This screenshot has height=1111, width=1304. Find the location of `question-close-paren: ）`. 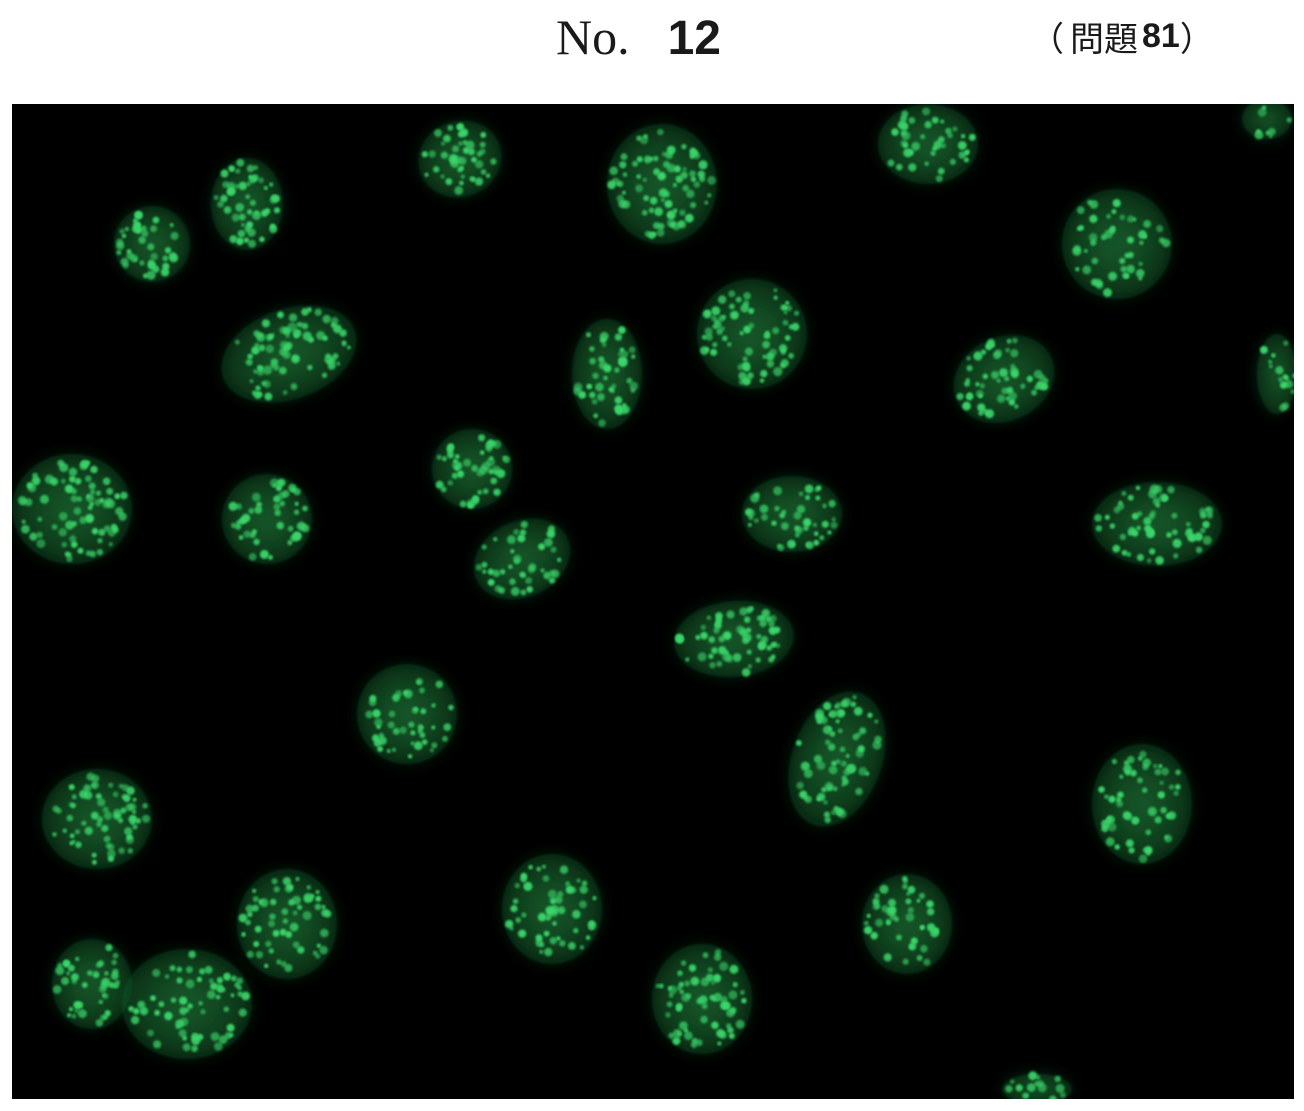

question-close-paren: ） is located at coordinates (1196, 40).